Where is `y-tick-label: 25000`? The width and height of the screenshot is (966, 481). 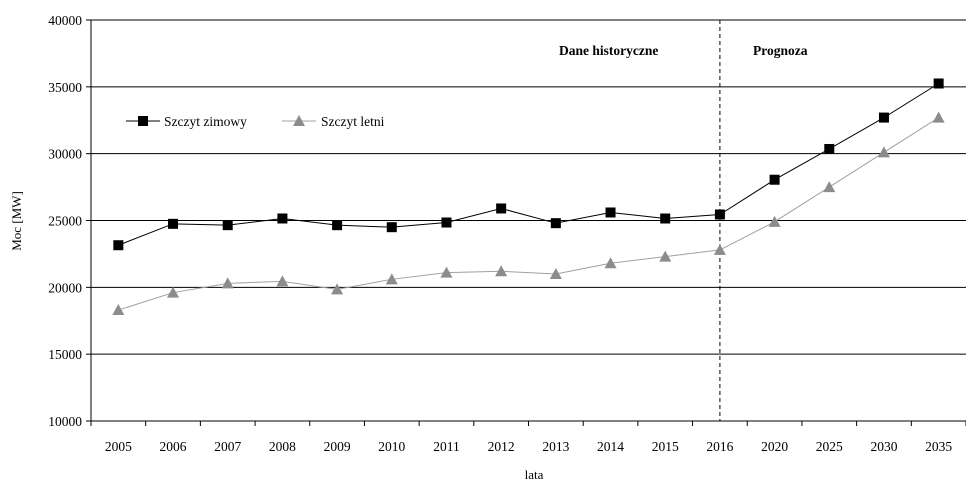
y-tick-label: 25000 is located at coordinates (65, 221).